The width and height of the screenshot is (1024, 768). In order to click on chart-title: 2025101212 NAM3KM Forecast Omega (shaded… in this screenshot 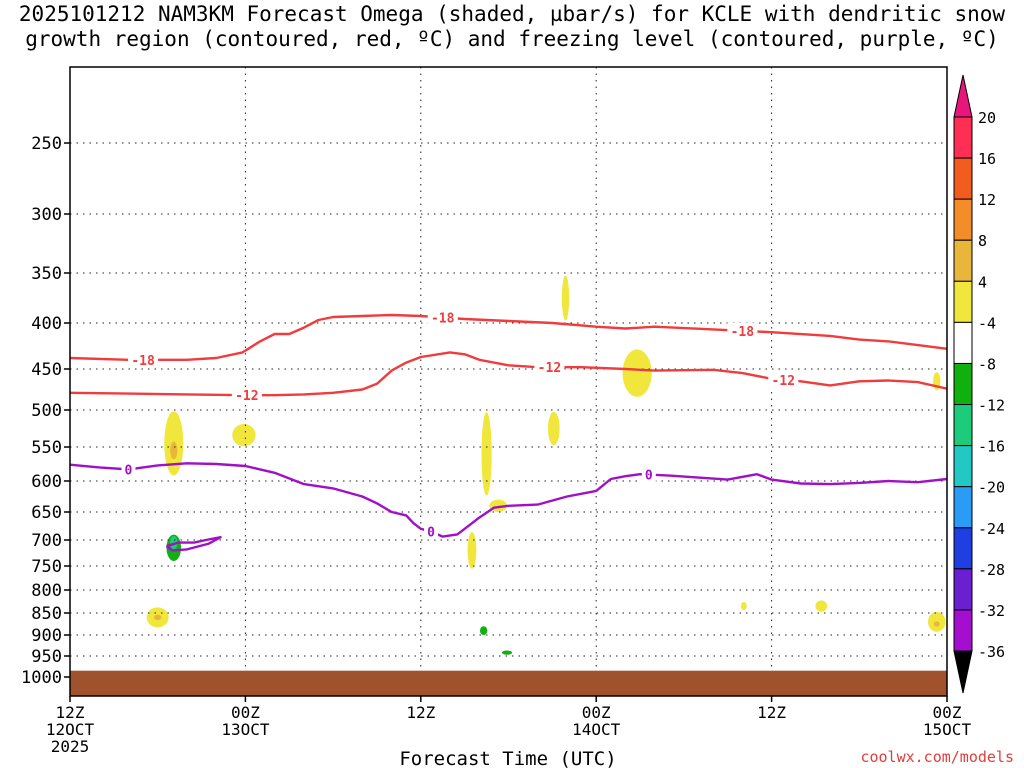, I will do `click(512, 27)`.